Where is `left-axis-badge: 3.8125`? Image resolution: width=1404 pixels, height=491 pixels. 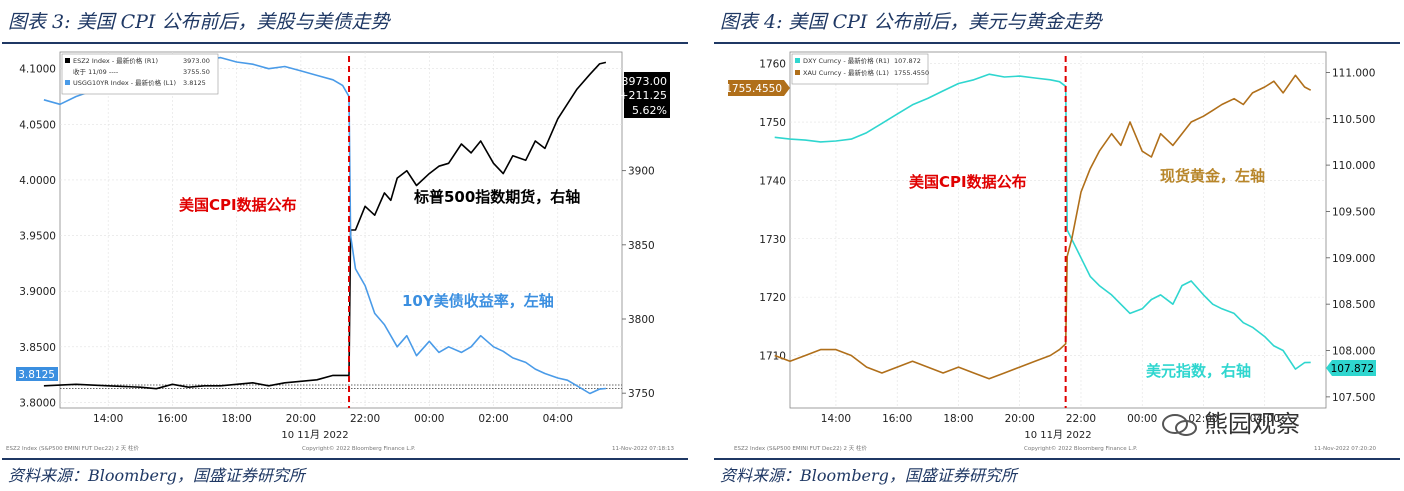 left-axis-badge: 3.8125 is located at coordinates (37, 374).